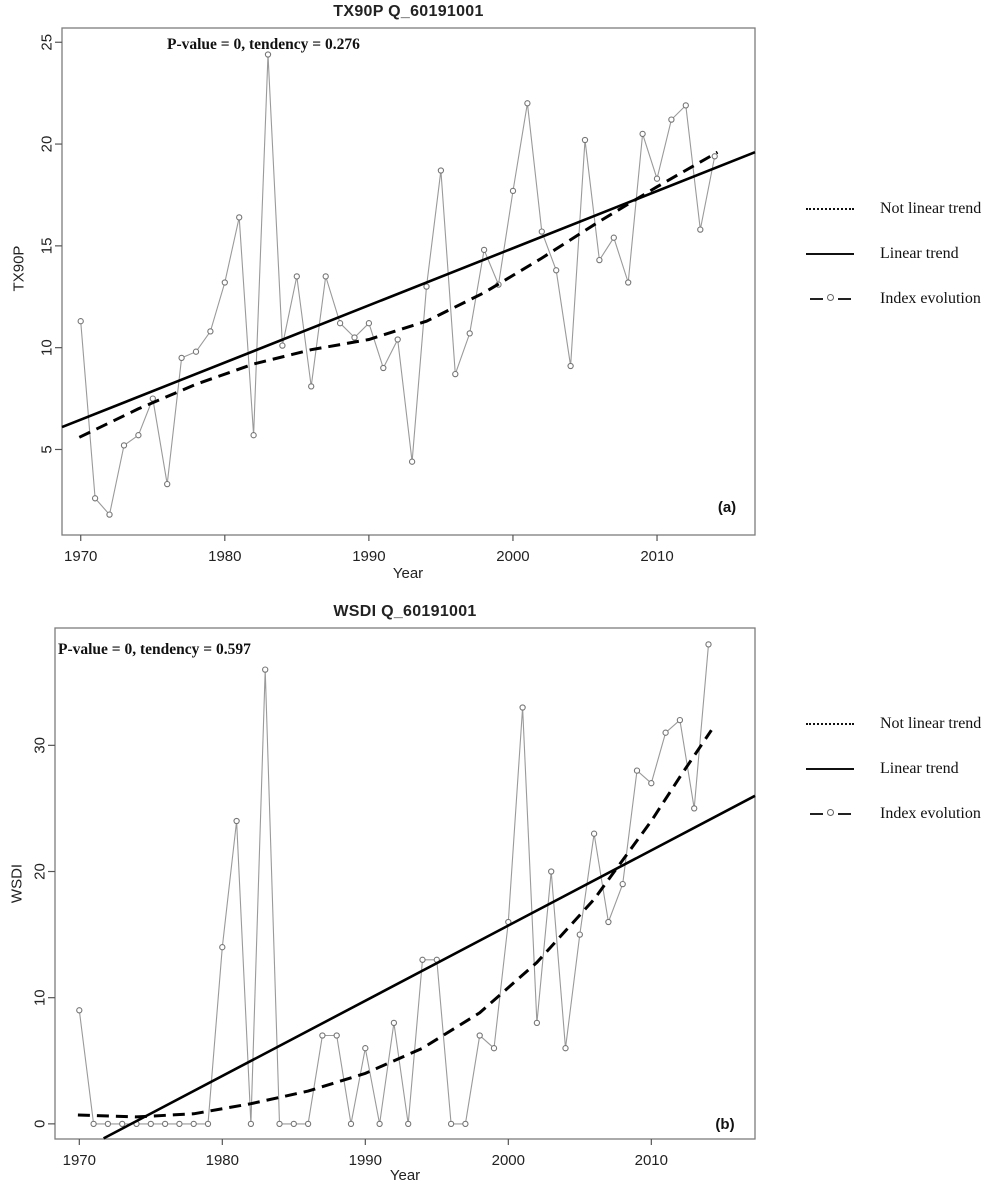  Describe the element at coordinates (405, 611) in the screenshot. I see `chart-b-title: WSDI Q_60191001` at that location.